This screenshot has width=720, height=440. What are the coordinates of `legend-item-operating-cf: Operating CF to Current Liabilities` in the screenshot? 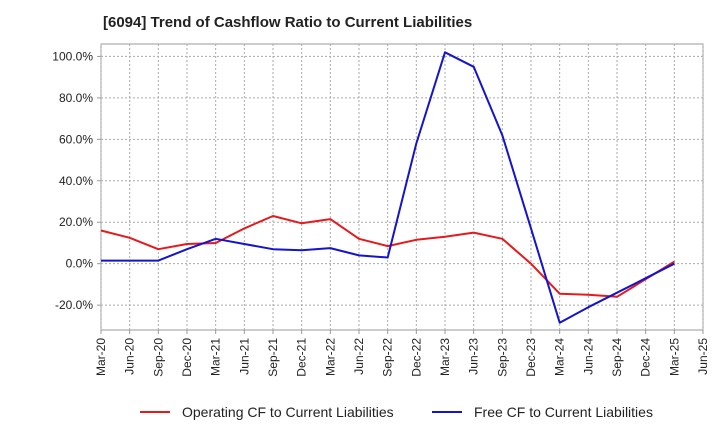 It's located at (267, 412).